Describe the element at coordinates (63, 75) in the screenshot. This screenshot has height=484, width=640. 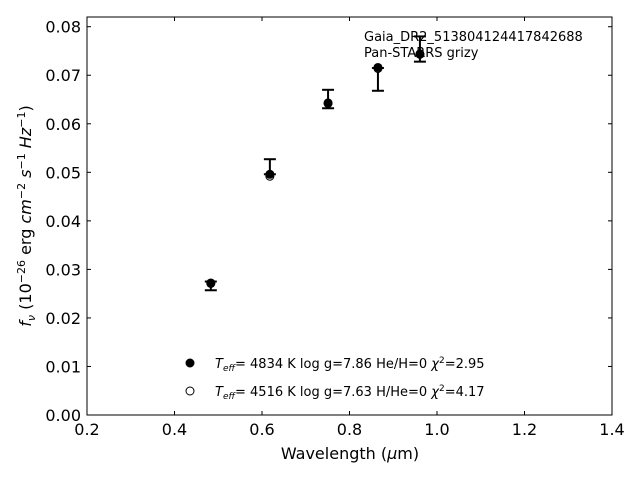
I see `y-tick-label: 0.07` at that location.